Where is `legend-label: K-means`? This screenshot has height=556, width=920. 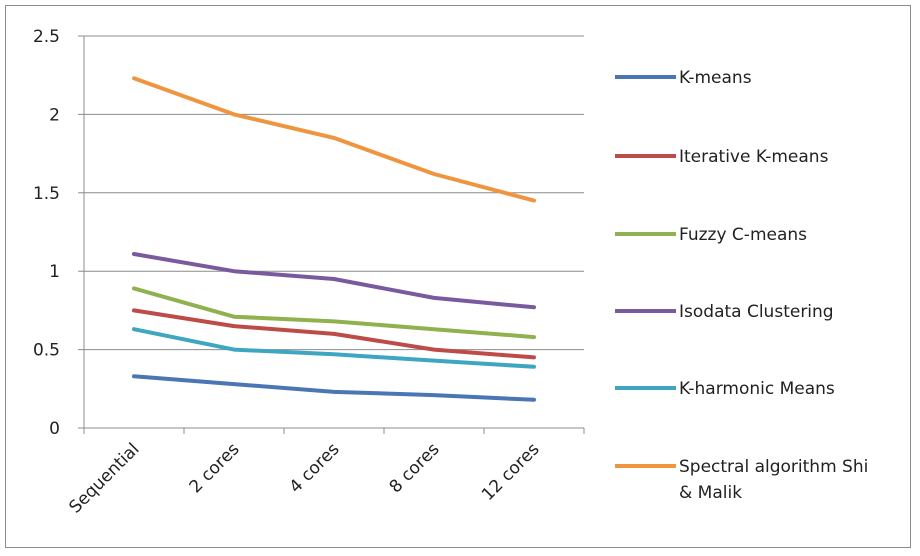 legend-label: K-means is located at coordinates (715, 78).